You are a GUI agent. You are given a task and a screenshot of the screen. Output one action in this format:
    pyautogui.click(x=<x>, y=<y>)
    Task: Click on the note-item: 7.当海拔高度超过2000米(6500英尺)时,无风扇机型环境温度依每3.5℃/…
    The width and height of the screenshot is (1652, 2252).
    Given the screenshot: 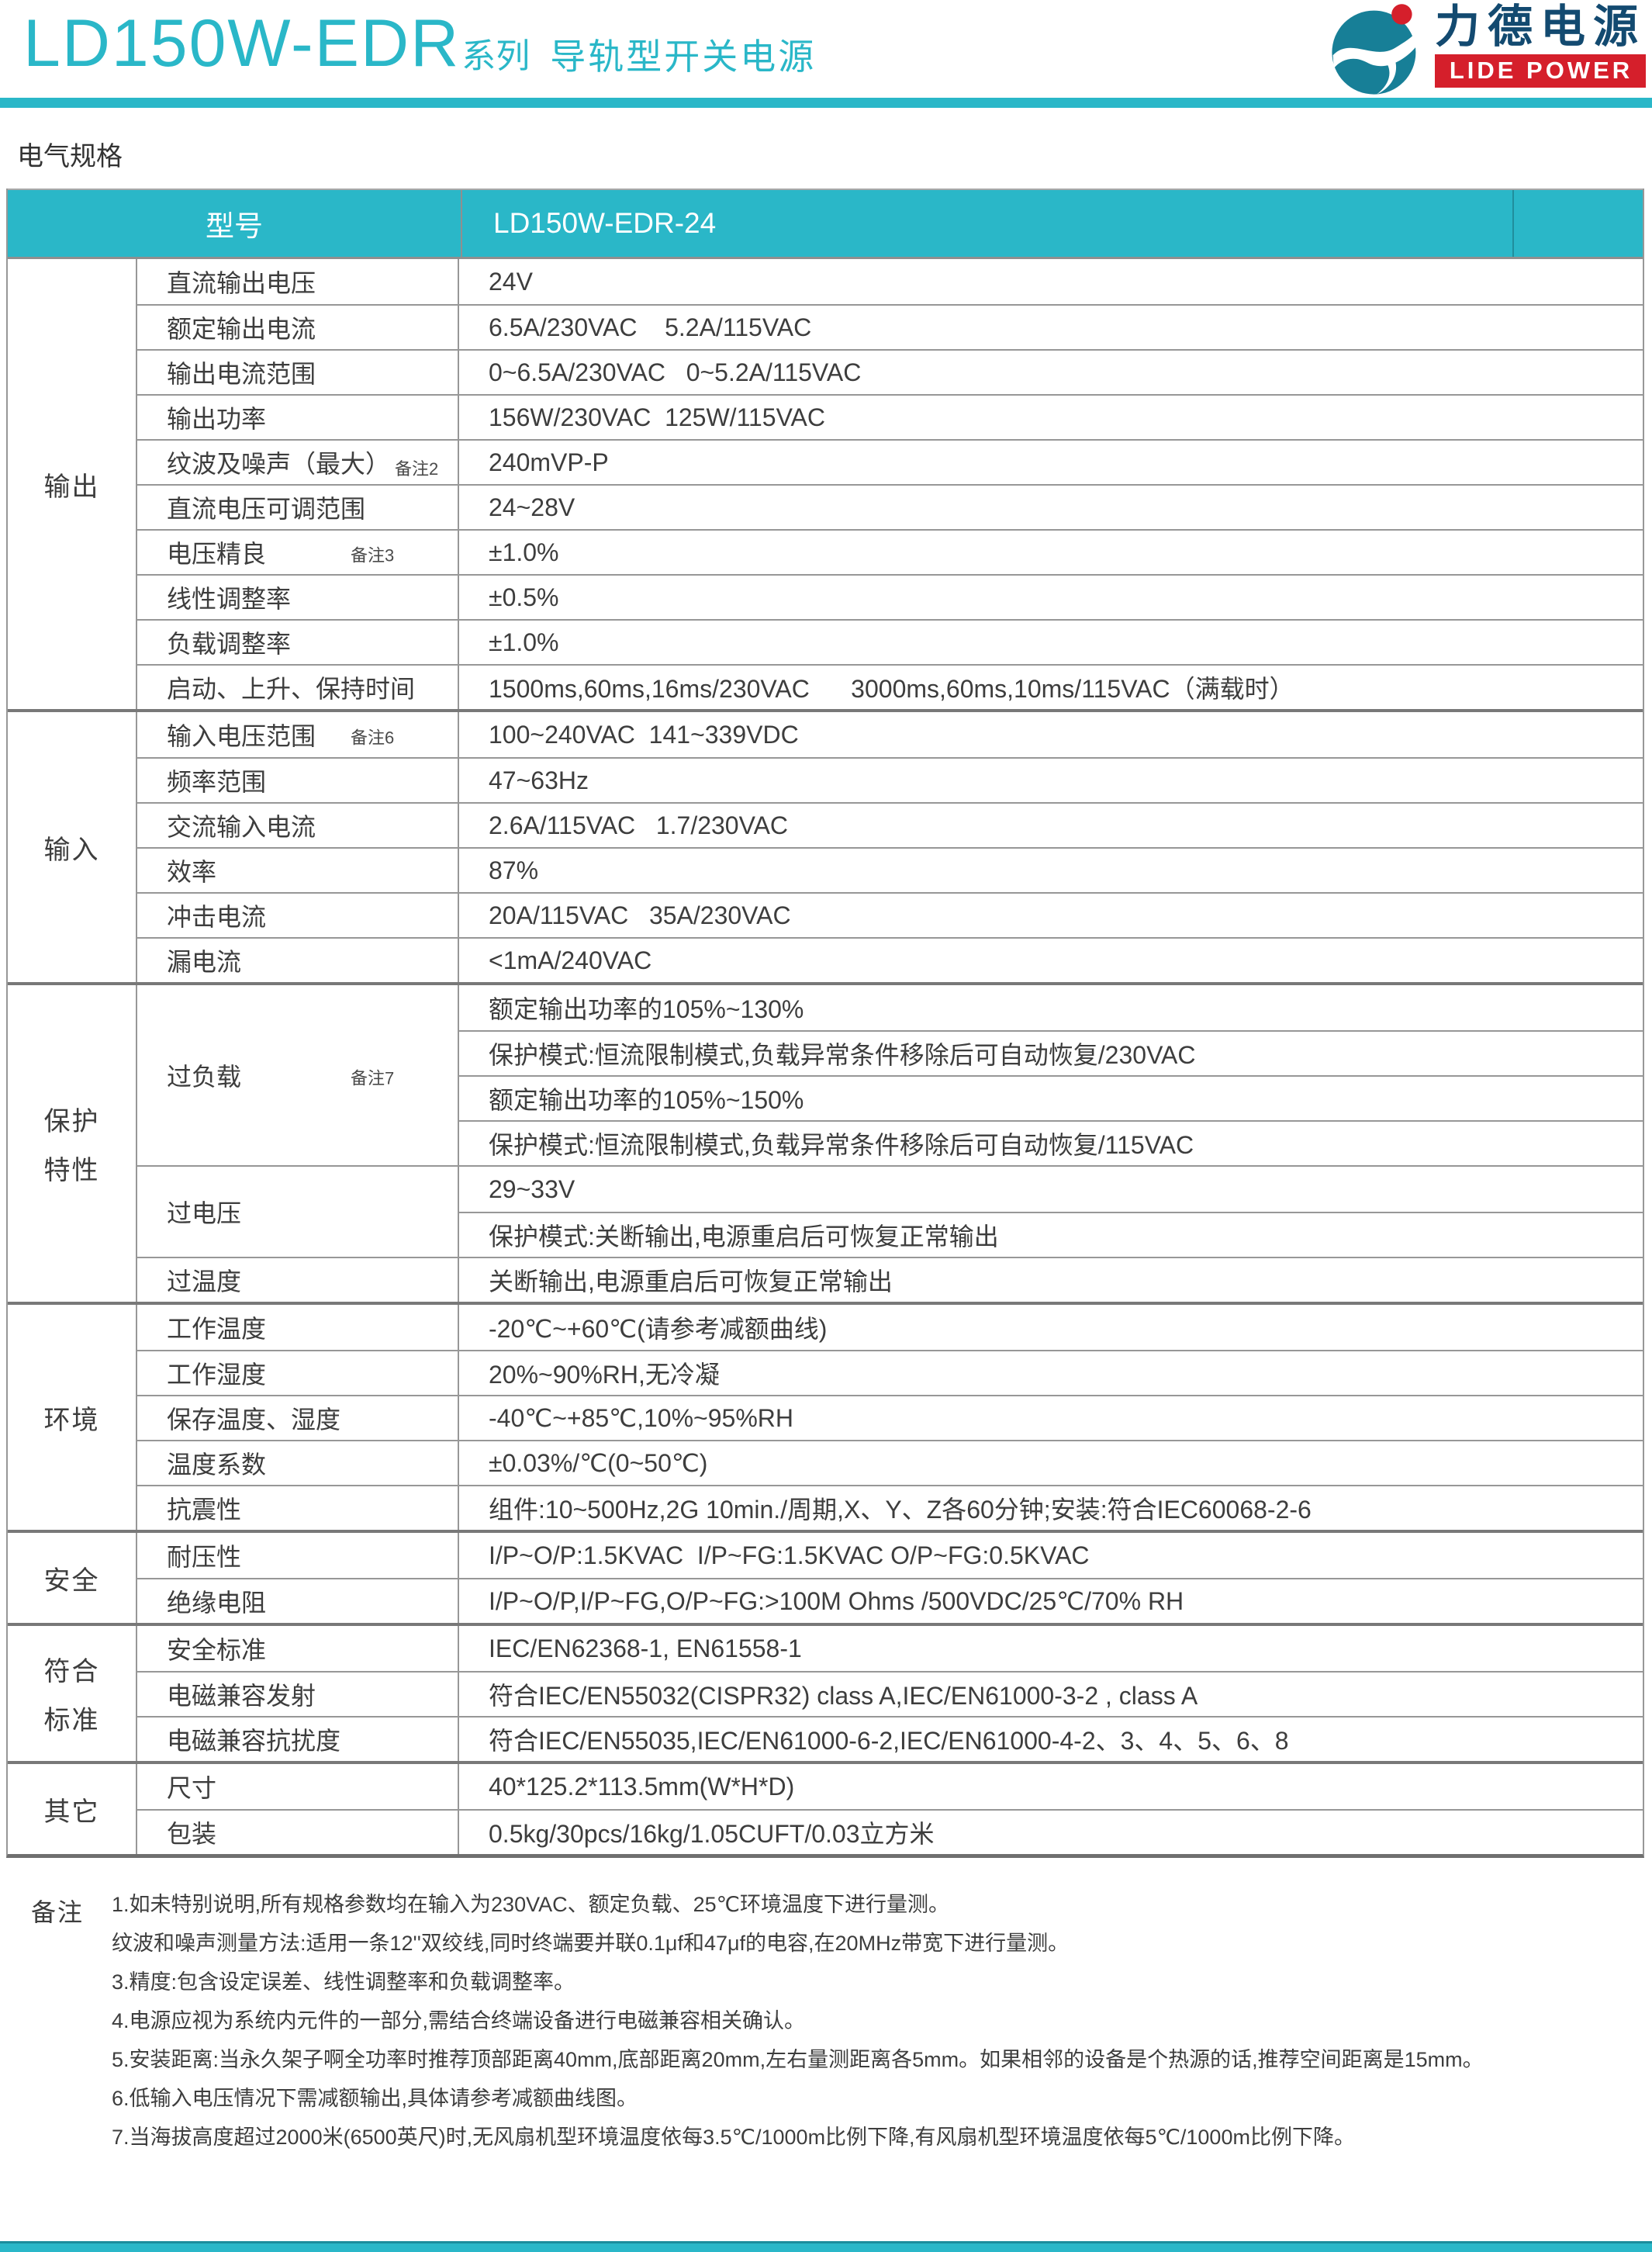 What is the action you would take?
    pyautogui.click(x=733, y=2138)
    